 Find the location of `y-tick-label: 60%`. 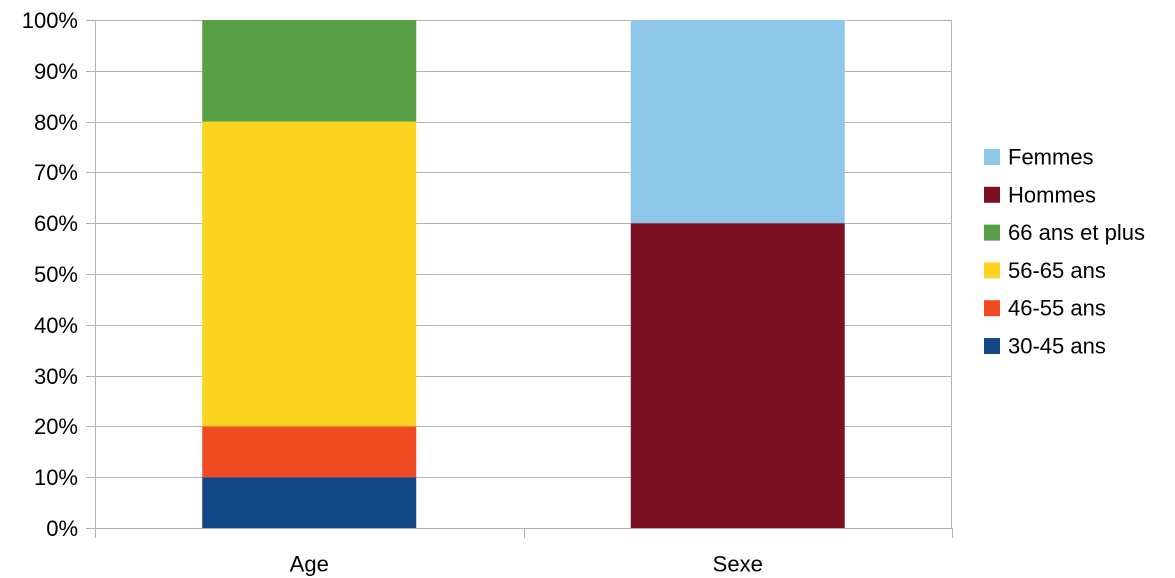

y-tick-label: 60% is located at coordinates (56, 223).